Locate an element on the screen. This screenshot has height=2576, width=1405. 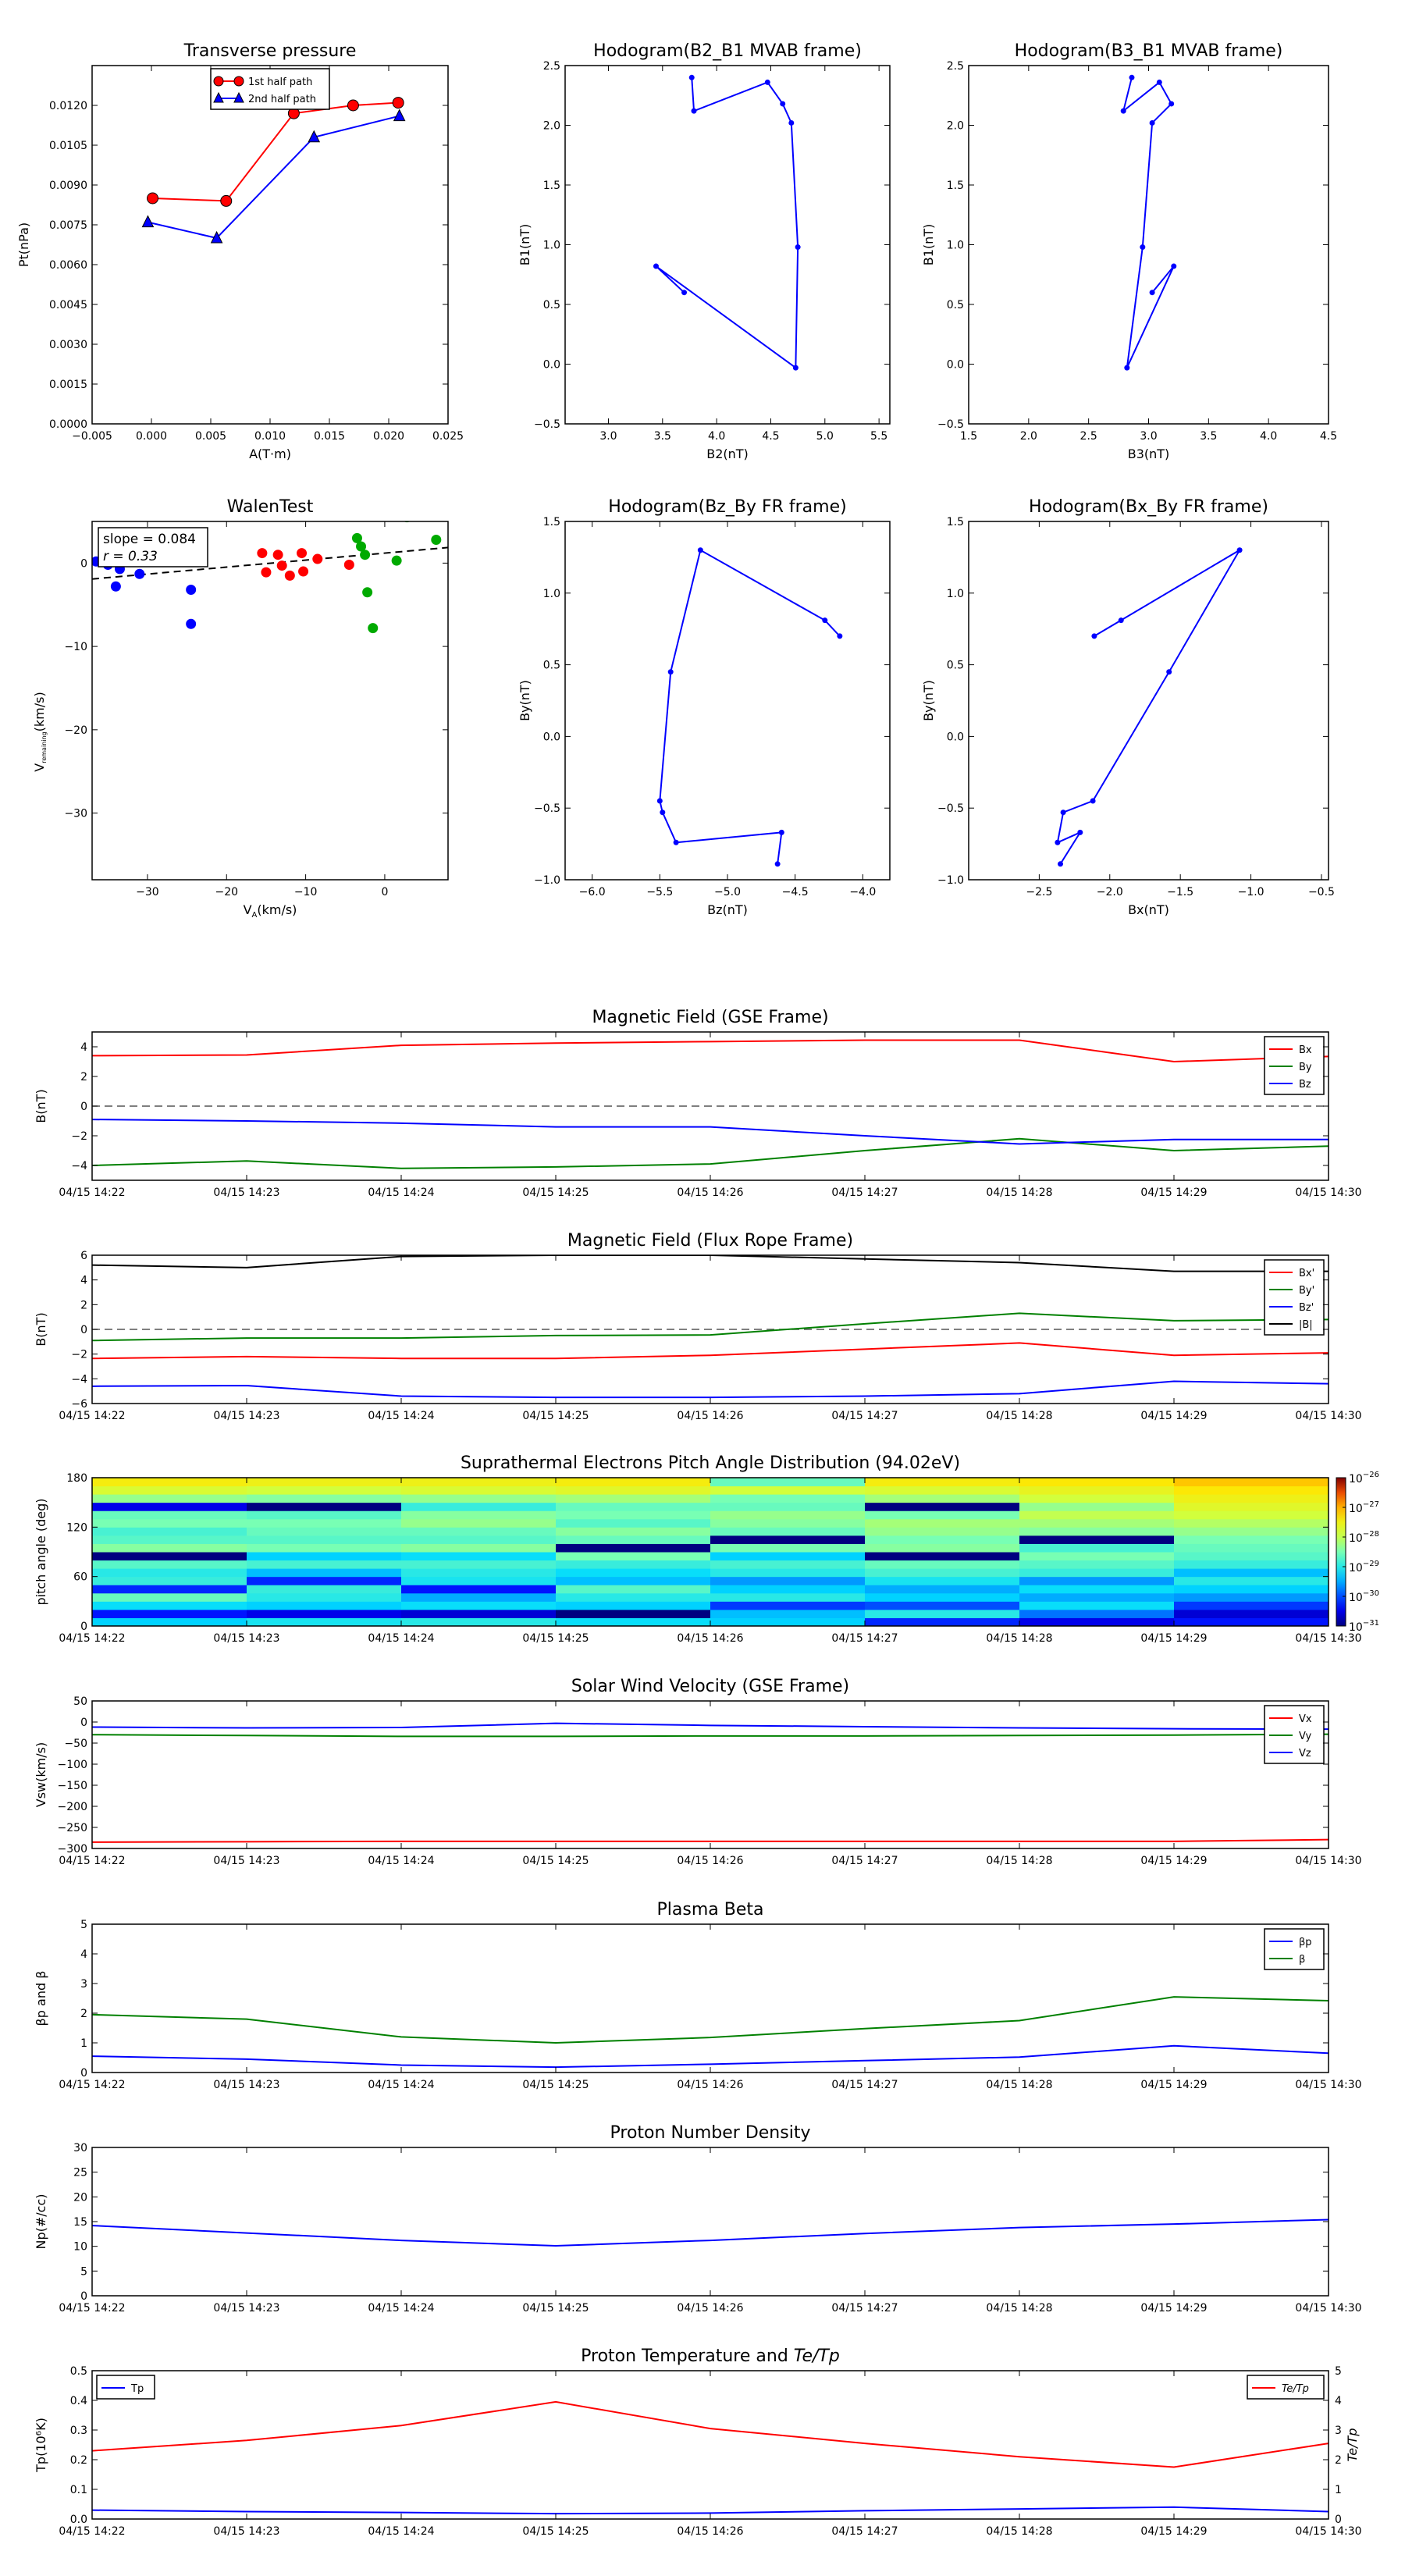
timeseries-7-ylabel: Tp(10⁶K) is located at coordinates (41, 2445).